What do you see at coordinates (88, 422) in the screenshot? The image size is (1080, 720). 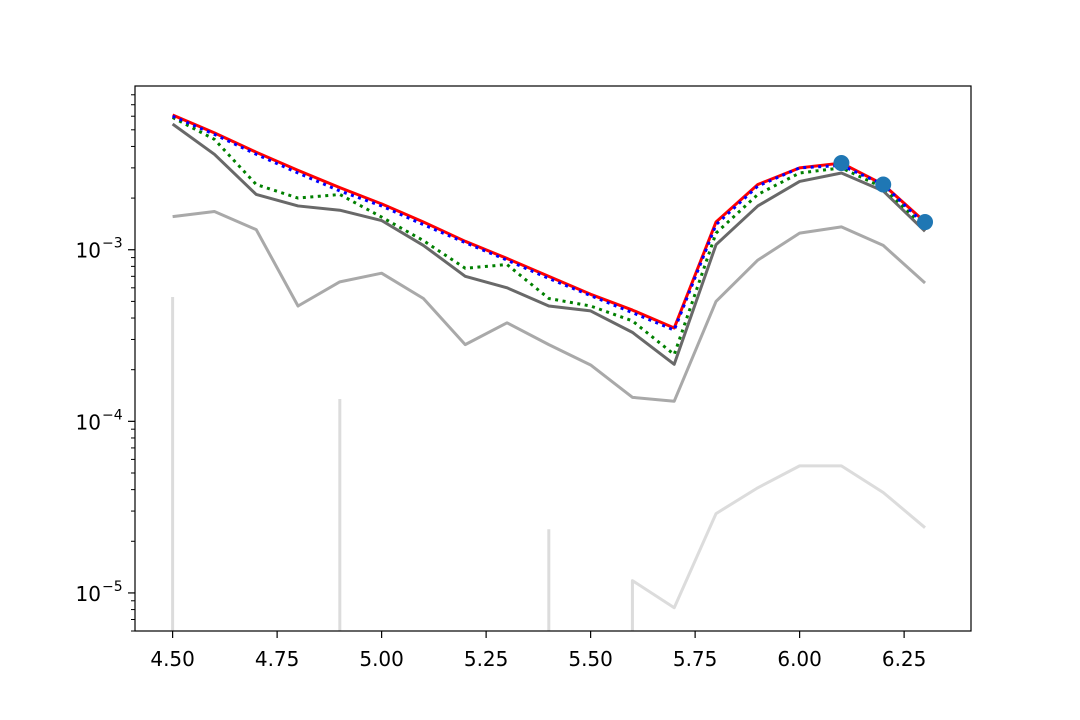 I see `y-tick-label-2: 10` at bounding box center [88, 422].